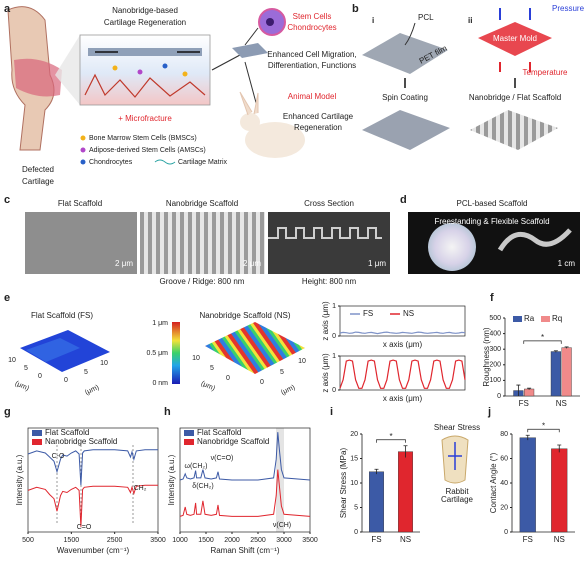 The image size is (586, 561). Describe the element at coordinates (331, 412) in the screenshot. I see `panel-label: i` at that location.